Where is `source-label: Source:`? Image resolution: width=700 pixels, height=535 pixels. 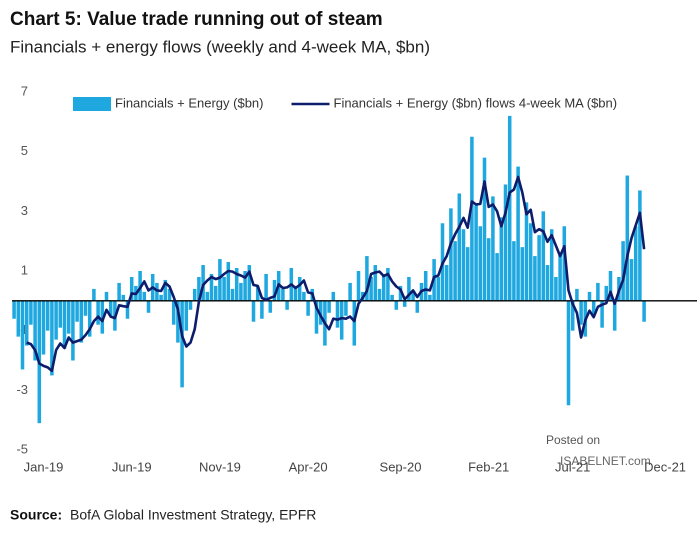 source-label: Source: is located at coordinates (36, 515).